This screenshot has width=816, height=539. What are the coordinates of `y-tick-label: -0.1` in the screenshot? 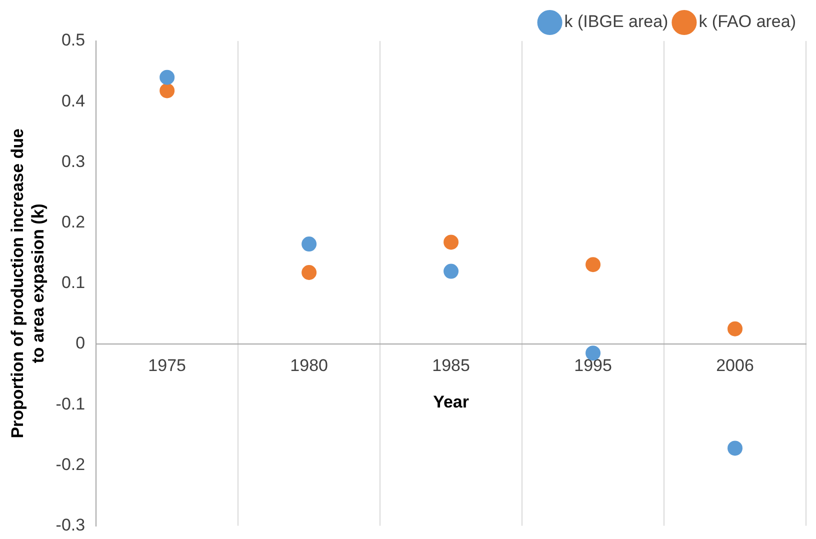 It's located at (71, 404).